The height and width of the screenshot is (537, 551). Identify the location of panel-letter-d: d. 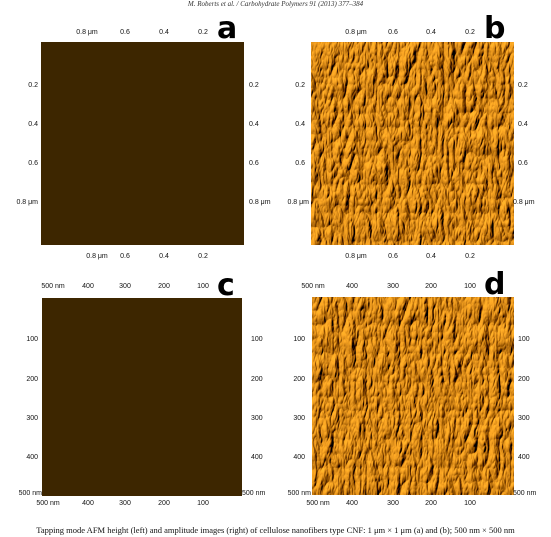
(495, 284).